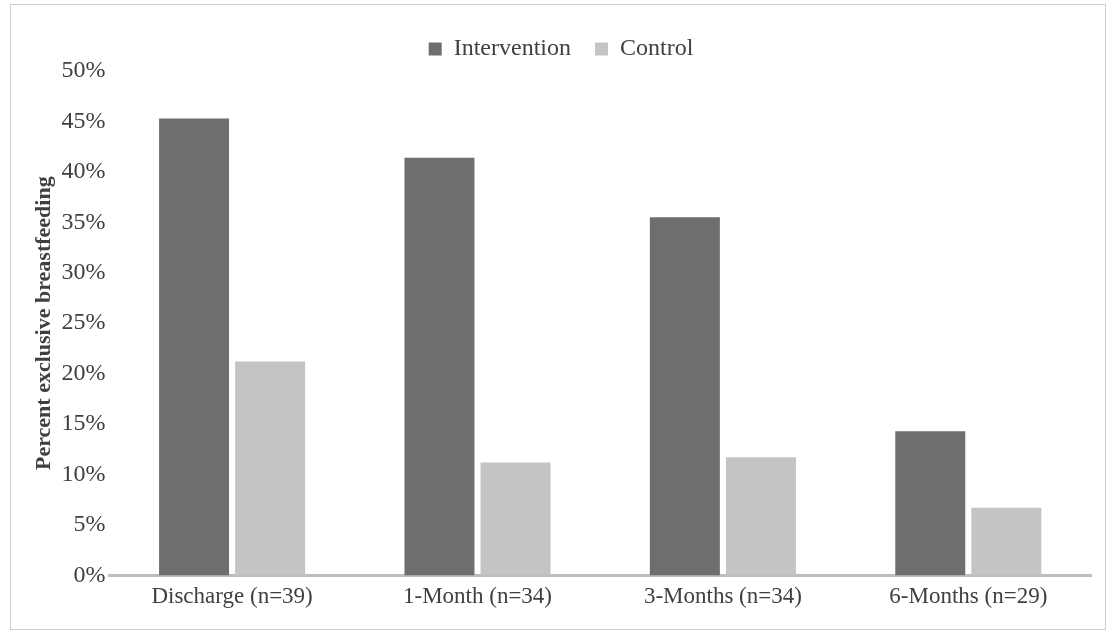  I want to click on x-tick-label: 1-Month (n=34), so click(477, 596).